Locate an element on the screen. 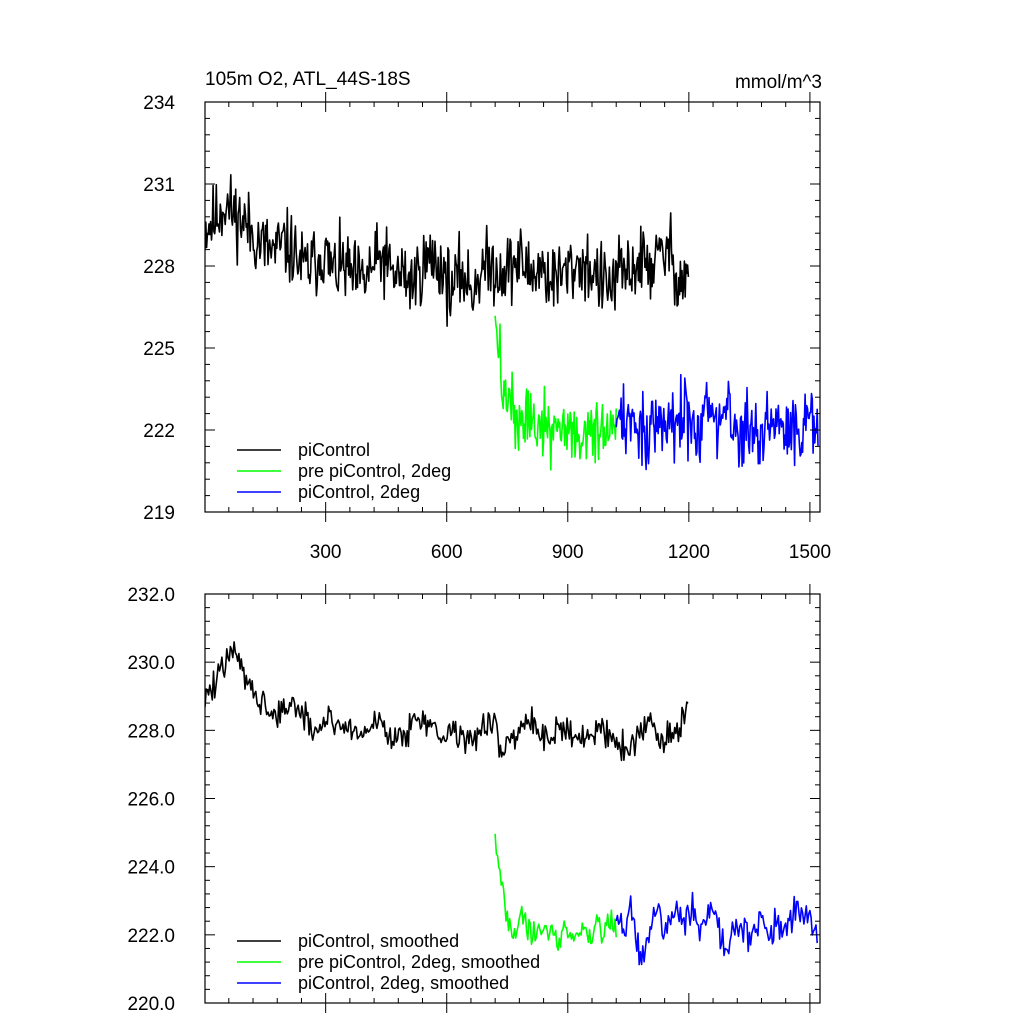  series-line-picontrol-2deg-smoothed is located at coordinates (716, 928).